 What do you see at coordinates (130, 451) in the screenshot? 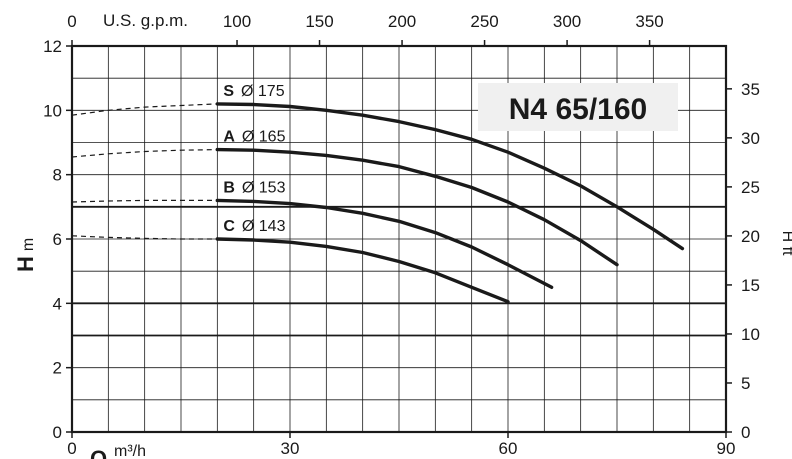
I see `x-axis-unit: m³/h` at bounding box center [130, 451].